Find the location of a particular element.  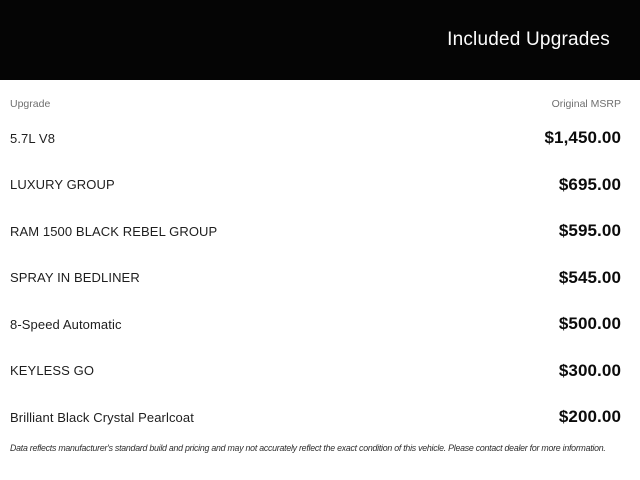

table-row: SPRAY IN BEDLINER $545.00 is located at coordinates (315, 278).